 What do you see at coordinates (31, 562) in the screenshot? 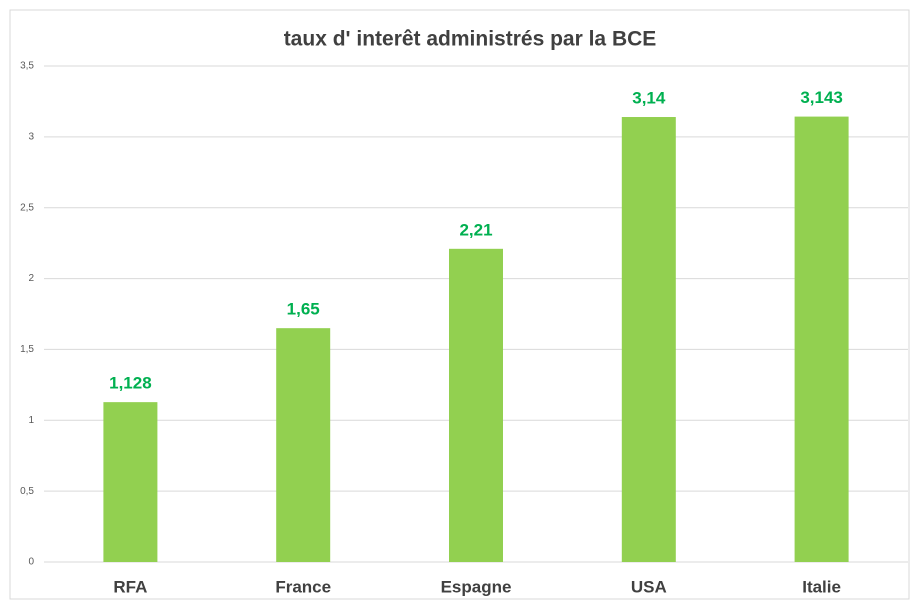
I see `y-tick-label: 0` at bounding box center [31, 562].